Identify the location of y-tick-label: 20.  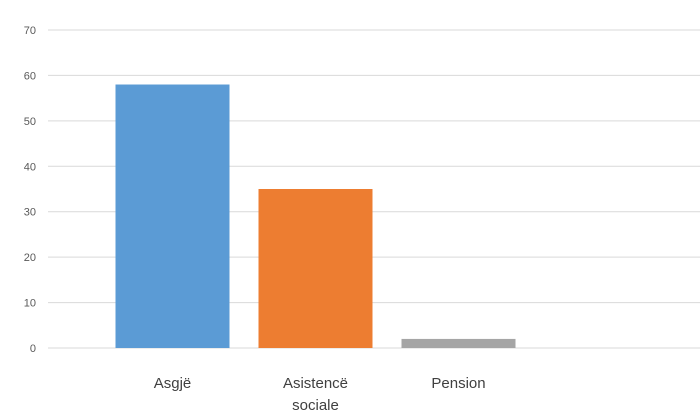
(30, 258).